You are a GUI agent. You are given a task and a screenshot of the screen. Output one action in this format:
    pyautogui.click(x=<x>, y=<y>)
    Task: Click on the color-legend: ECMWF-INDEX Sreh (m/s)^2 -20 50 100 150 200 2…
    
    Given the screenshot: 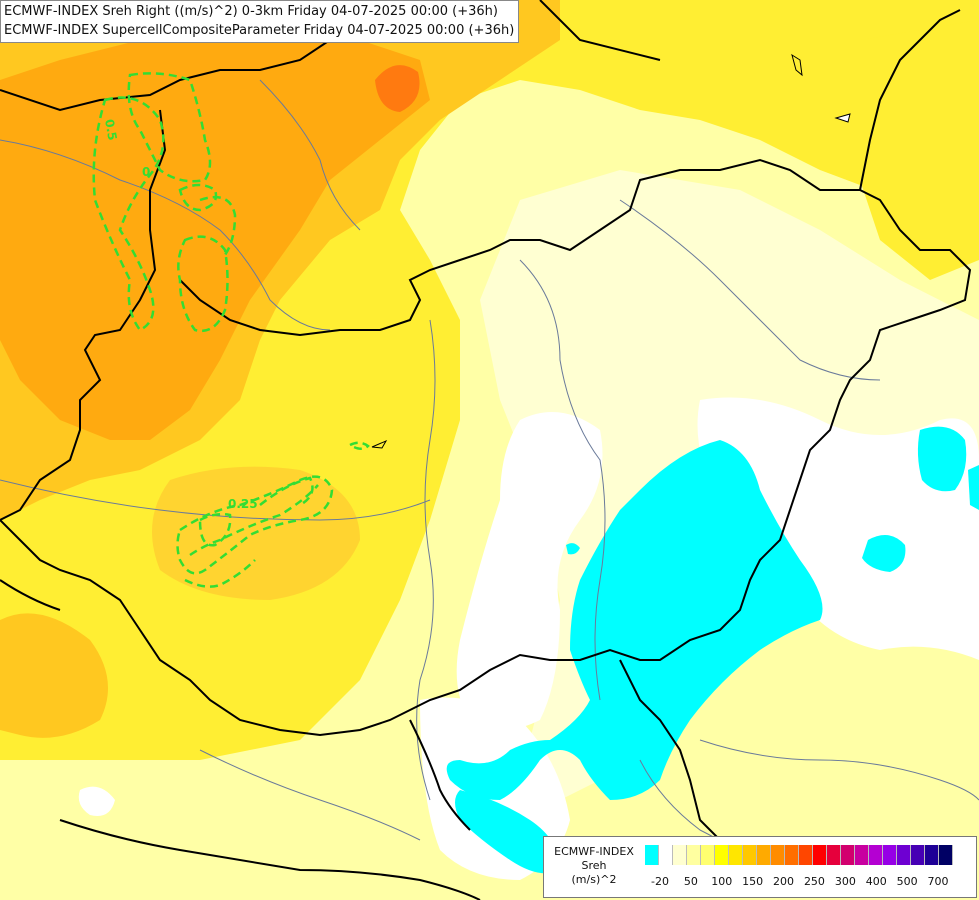 What is the action you would take?
    pyautogui.click(x=760, y=867)
    